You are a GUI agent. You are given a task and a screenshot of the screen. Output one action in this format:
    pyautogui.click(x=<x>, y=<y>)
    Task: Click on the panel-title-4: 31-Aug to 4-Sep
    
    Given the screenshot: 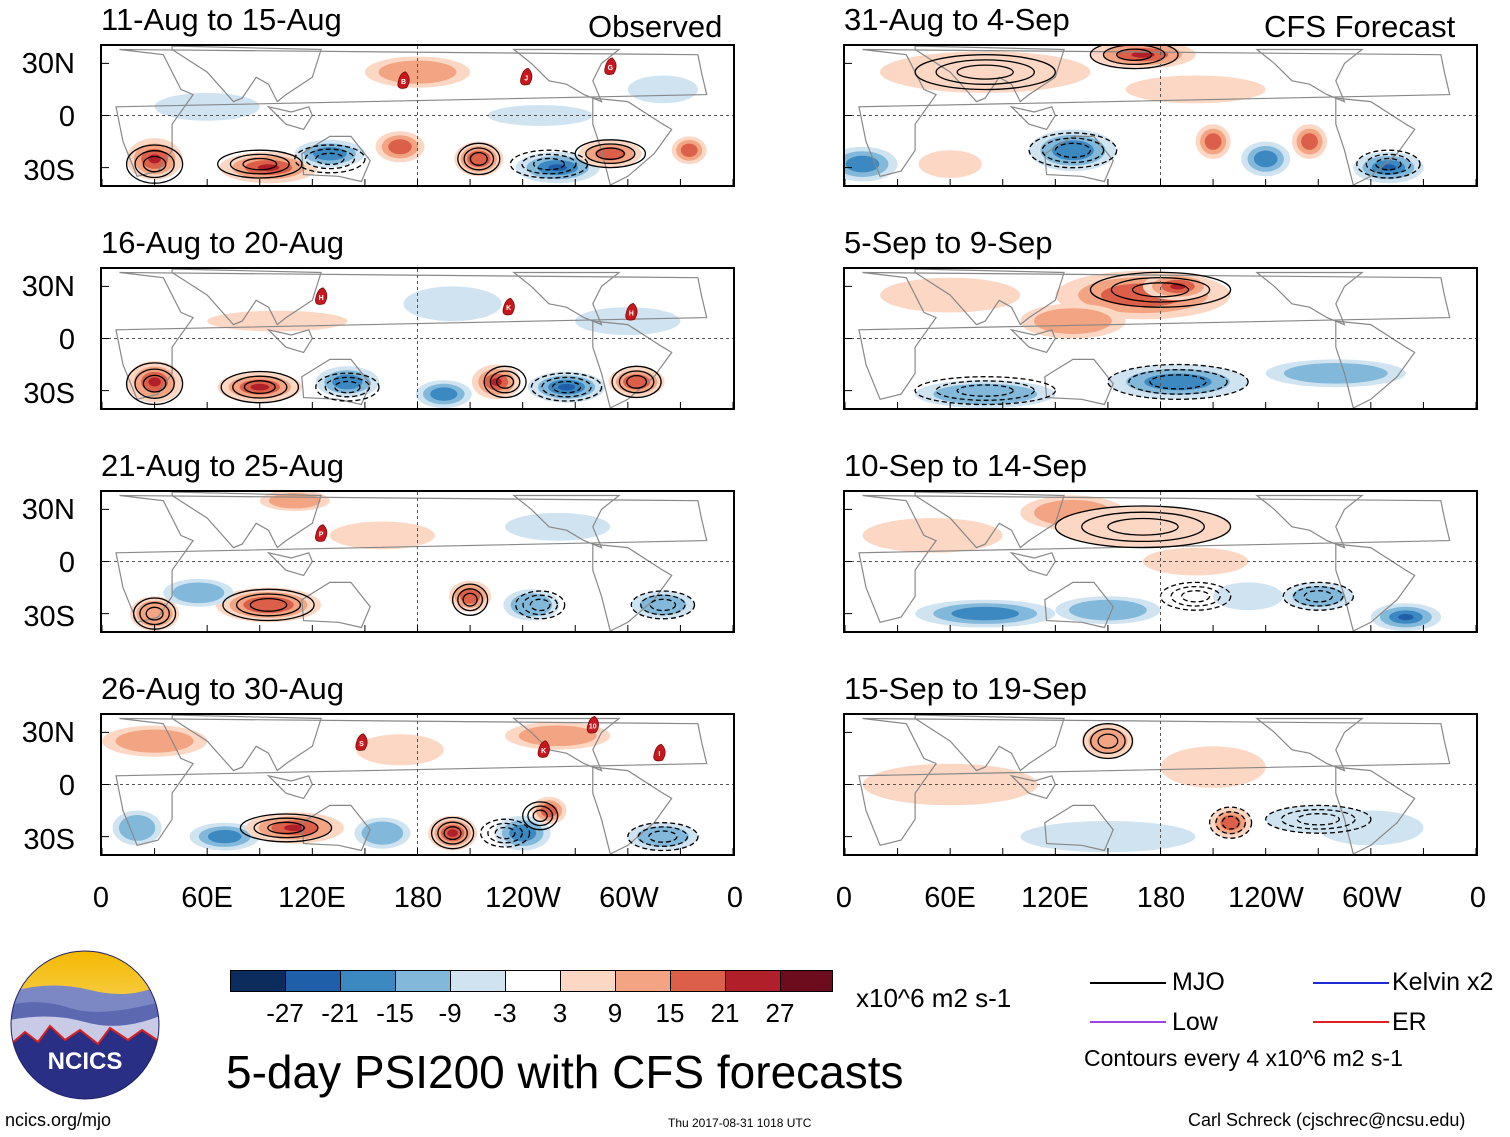 What is the action you would take?
    pyautogui.click(x=957, y=19)
    